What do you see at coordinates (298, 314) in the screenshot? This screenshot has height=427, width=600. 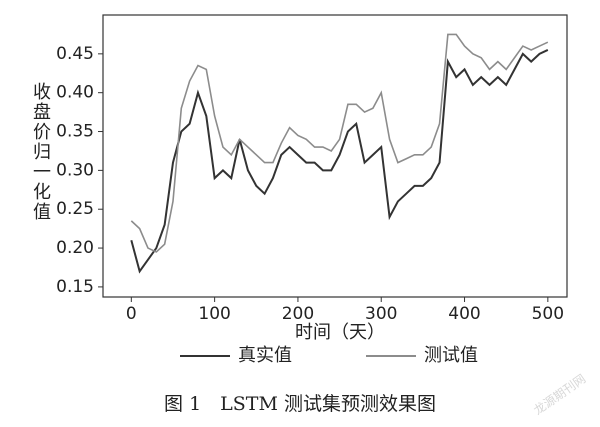 I see `x-tick-label: 200` at bounding box center [298, 314].